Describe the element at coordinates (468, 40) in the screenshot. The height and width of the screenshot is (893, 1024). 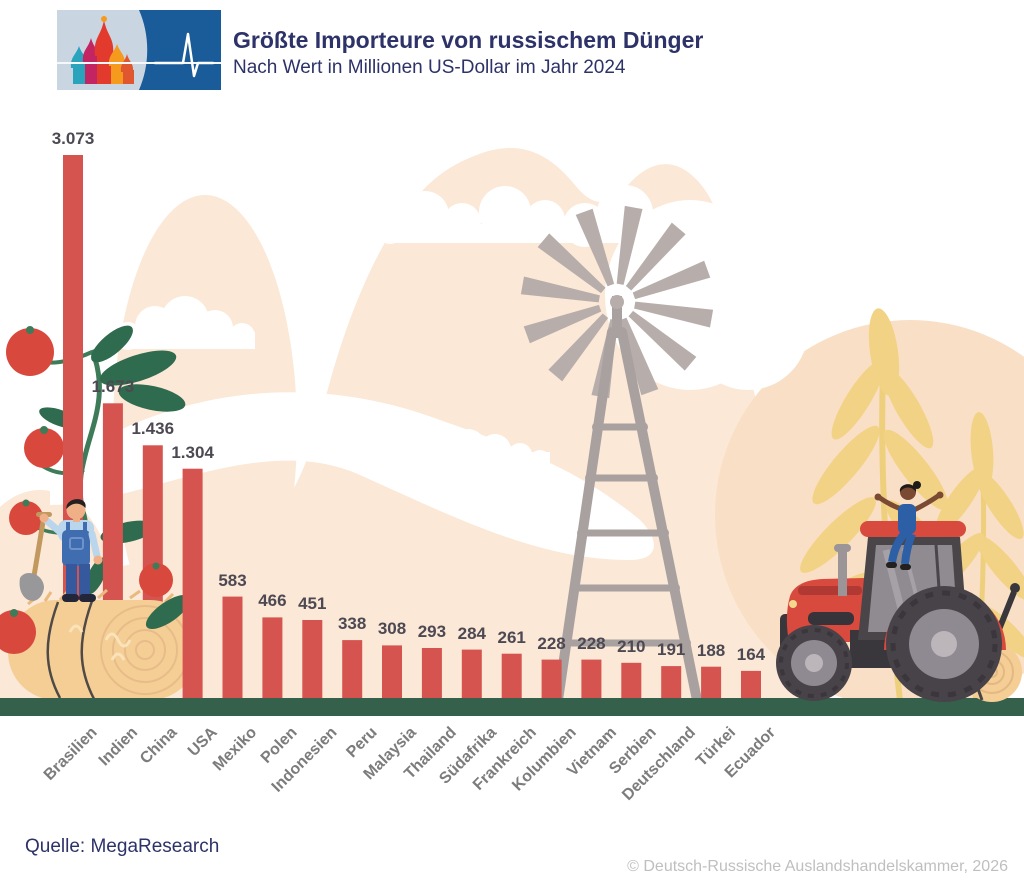
I see `page-title: Größte Importeure von russischem Dünger` at that location.